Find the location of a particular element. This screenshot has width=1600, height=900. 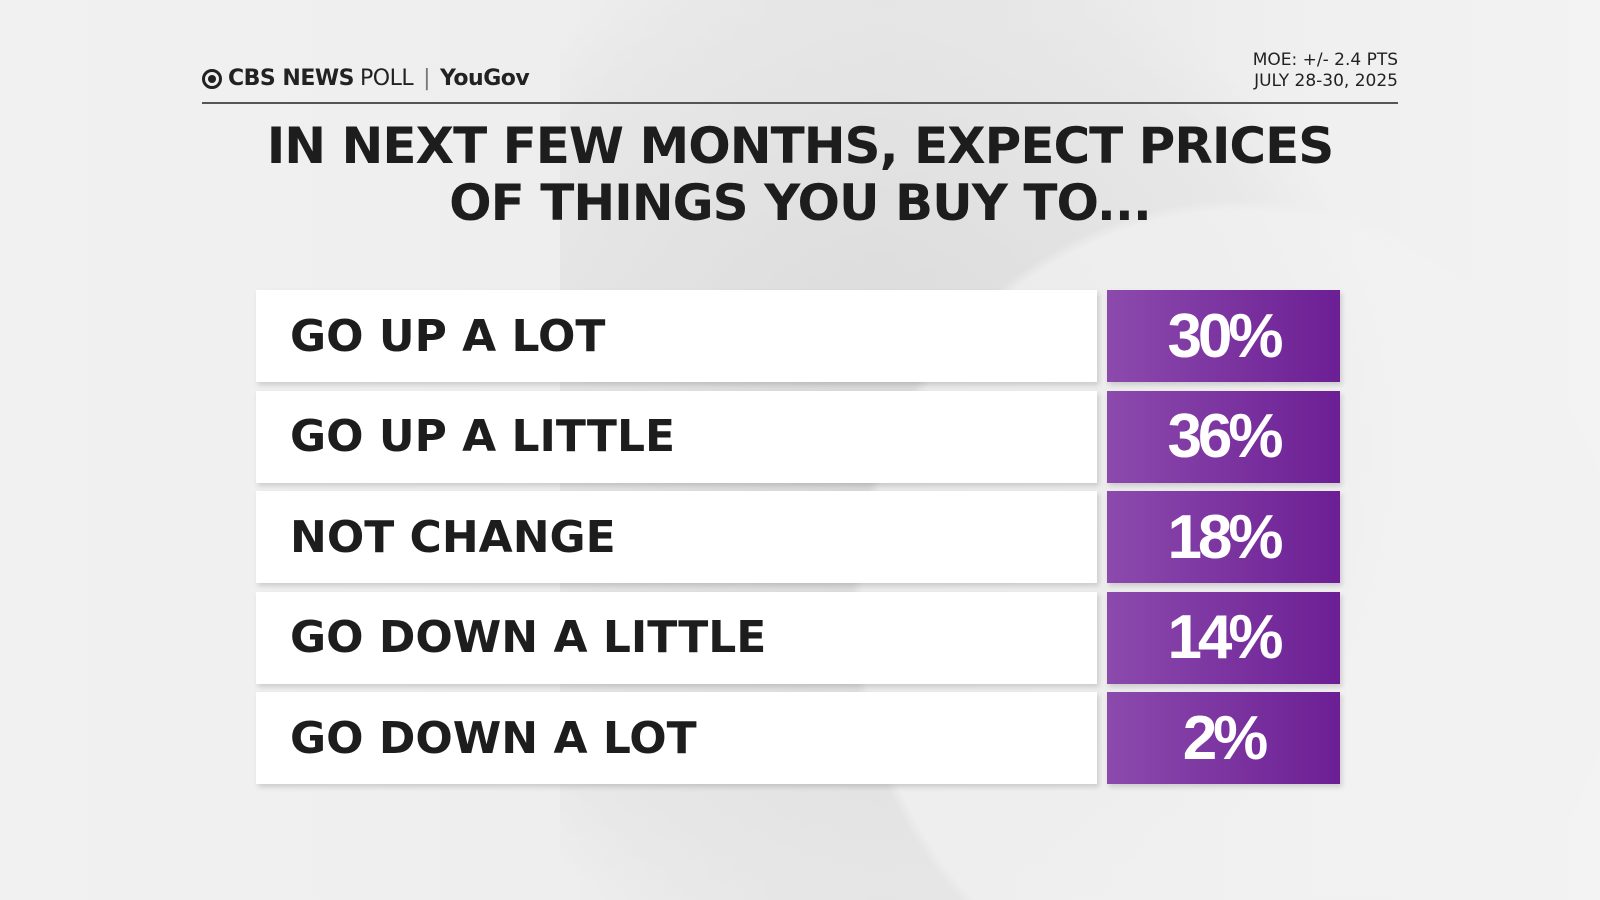

table-row: GO UP A LITTLE 36% is located at coordinates (798, 436).